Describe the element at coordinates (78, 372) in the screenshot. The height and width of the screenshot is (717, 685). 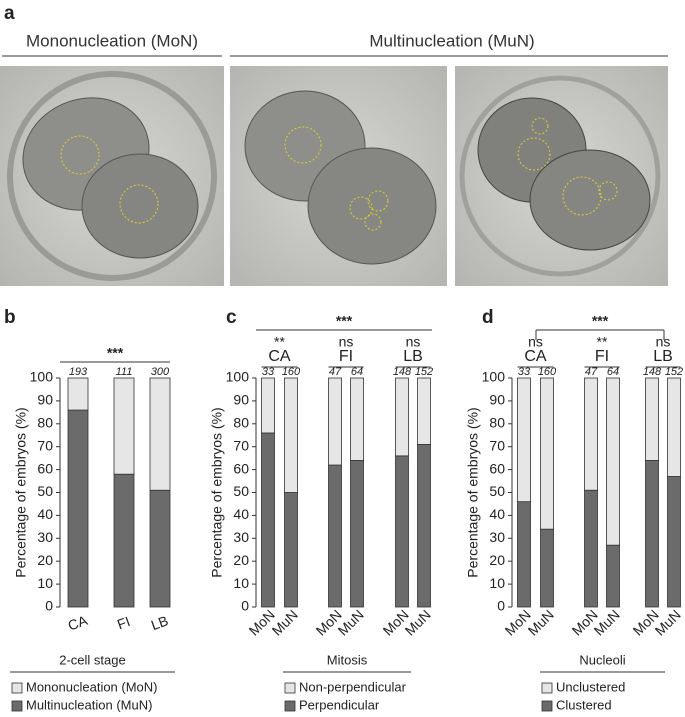
I see `count-label: 193` at that location.